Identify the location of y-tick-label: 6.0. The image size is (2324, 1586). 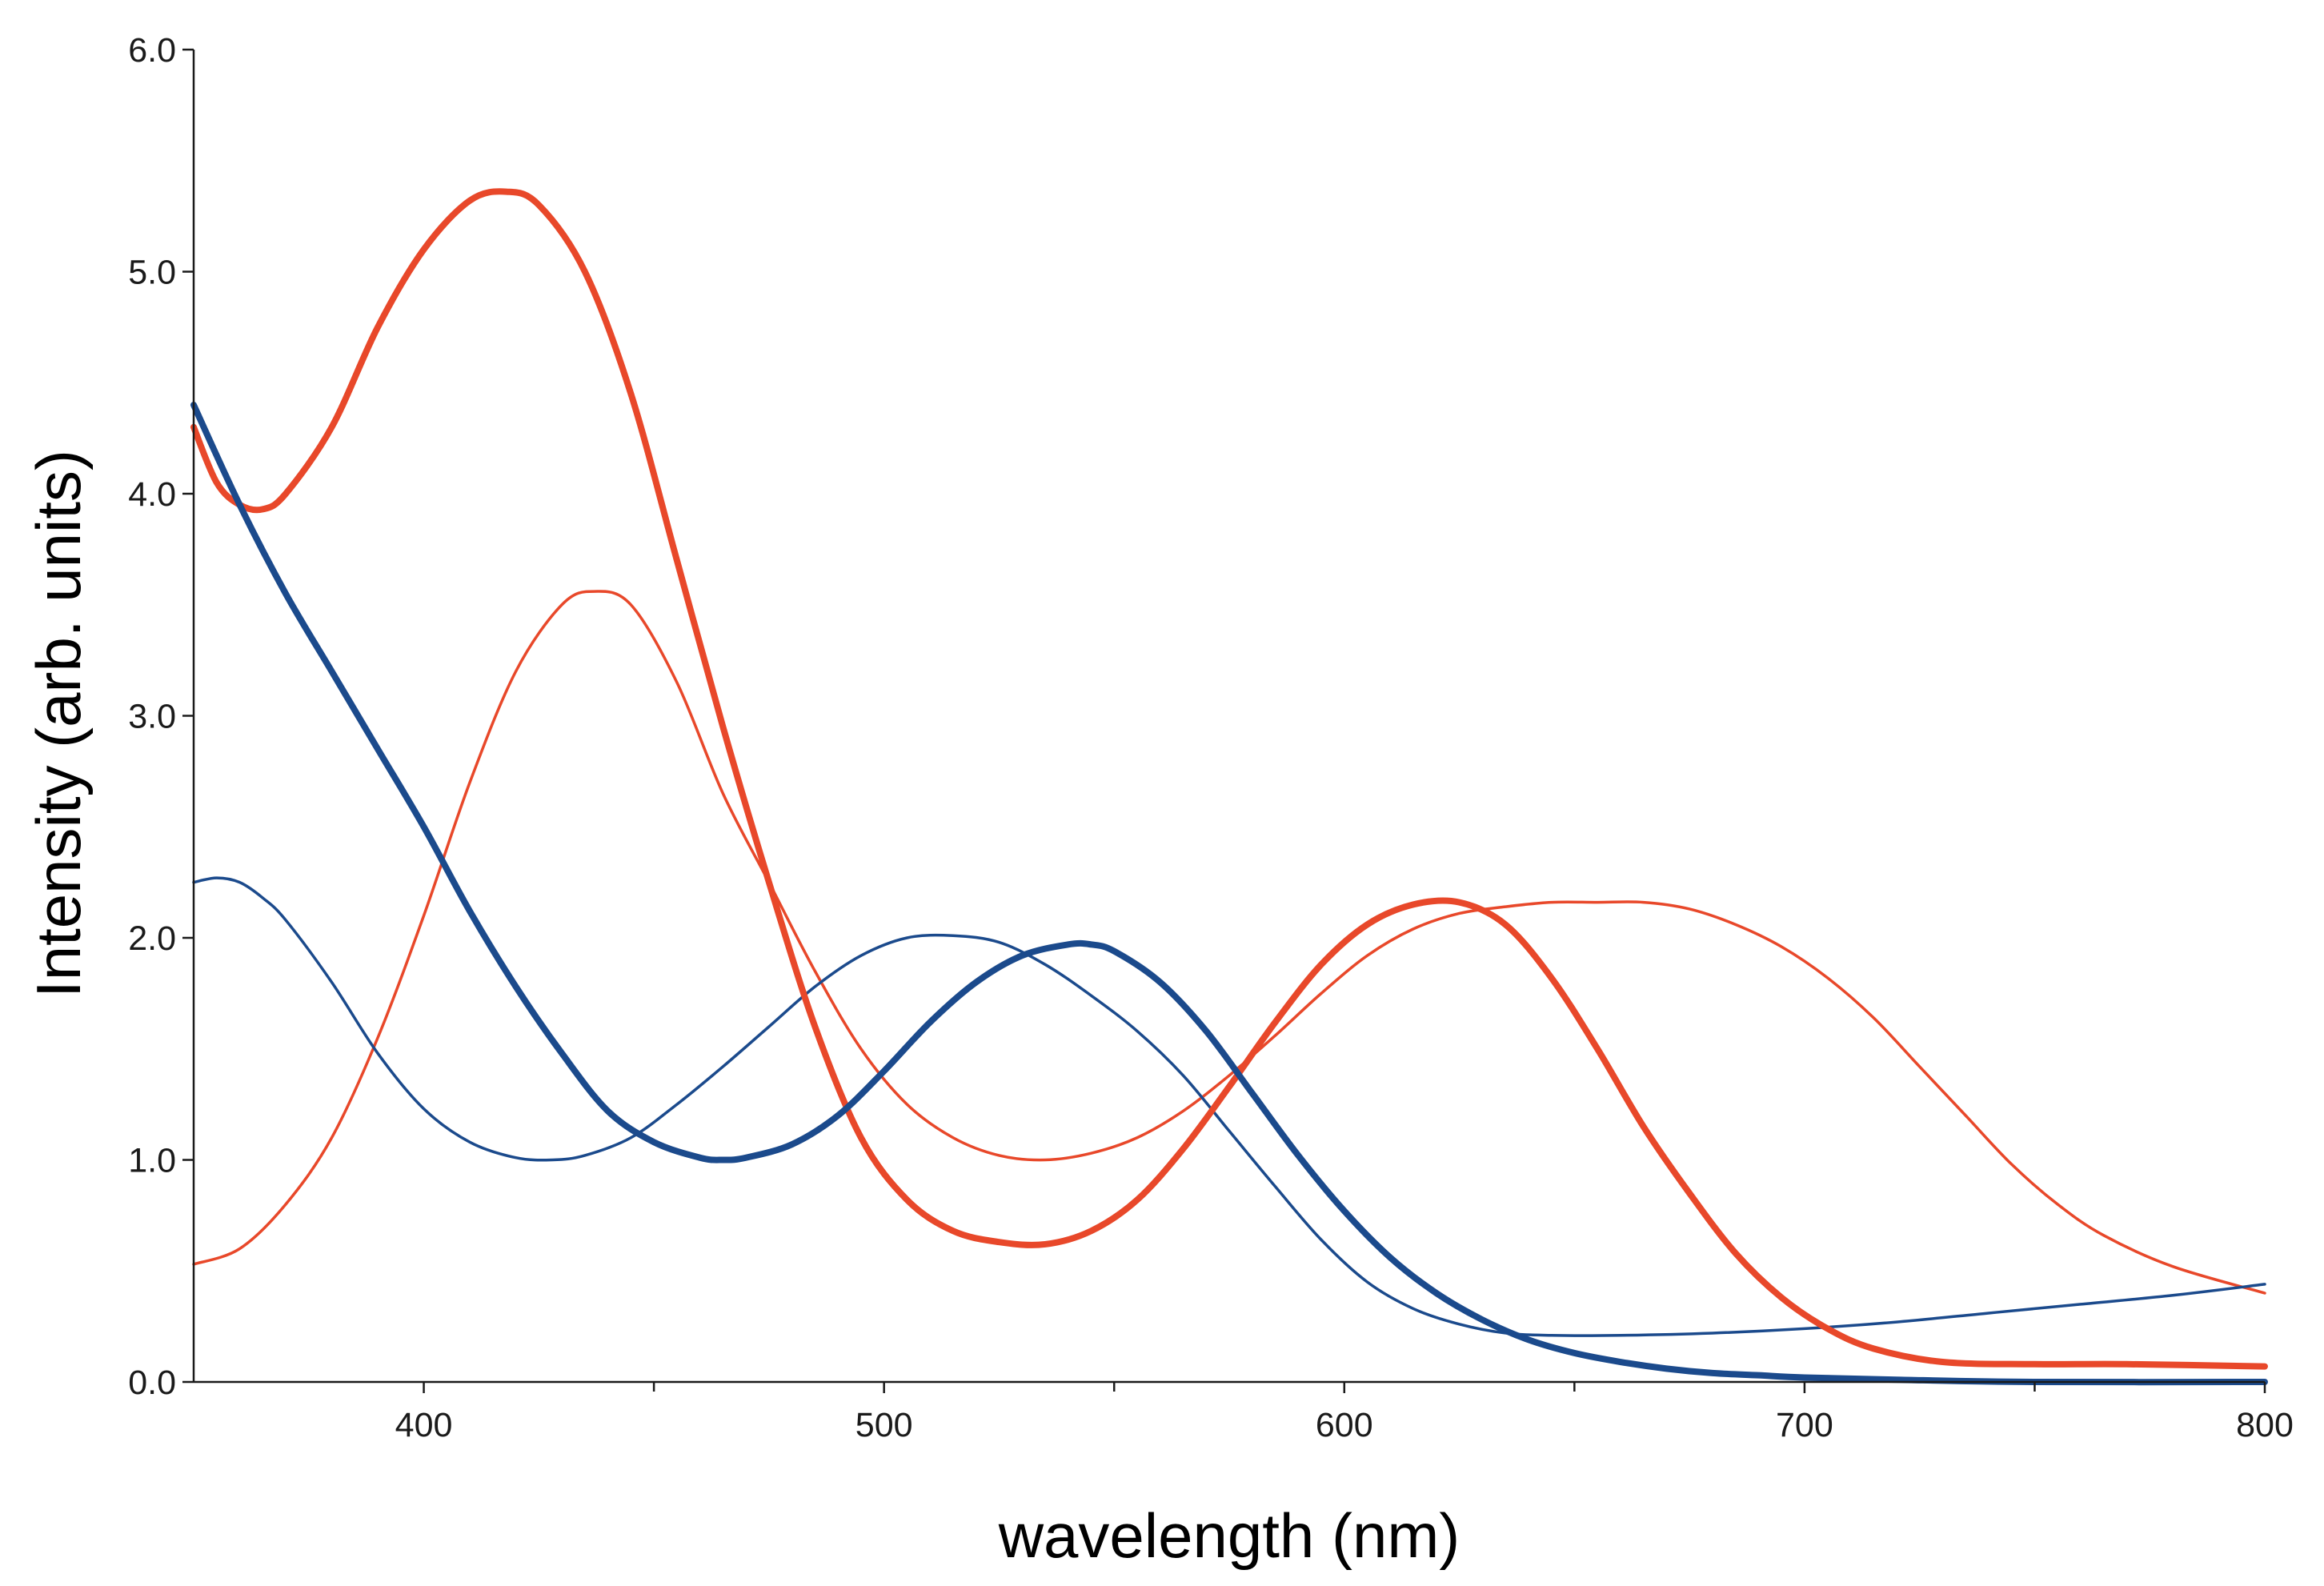
(152, 50).